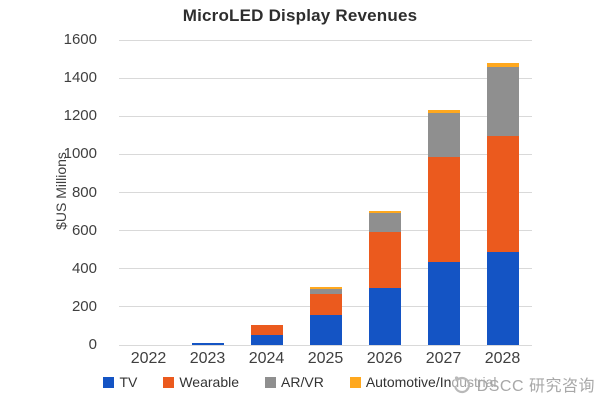 Image resolution: width=600 pixels, height=402 pixels. I want to click on y-tick-label: 800, so click(84, 192).